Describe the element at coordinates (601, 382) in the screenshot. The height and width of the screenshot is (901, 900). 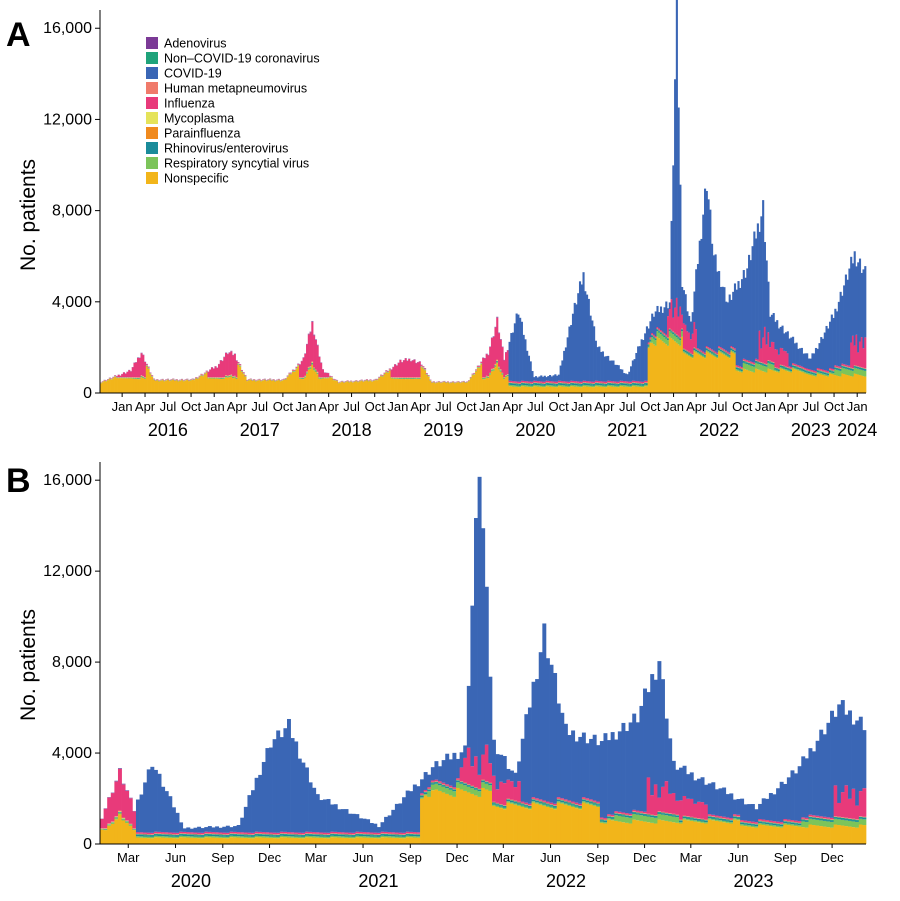
I see `bar-a-284-influenza` at that location.